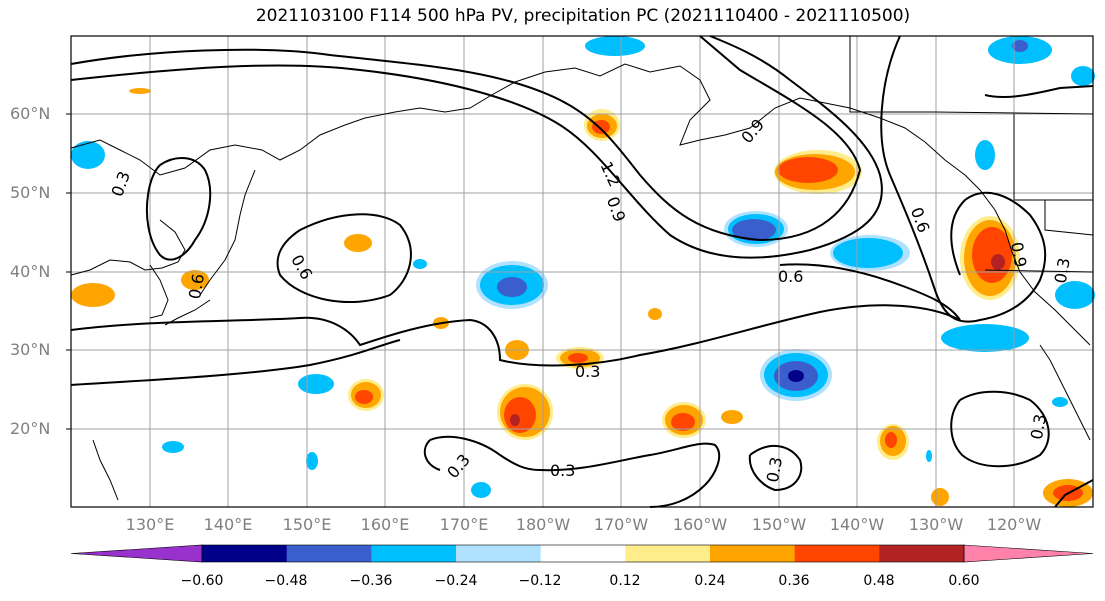  I want to click on contour-label: 0.9, so click(1018, 255).